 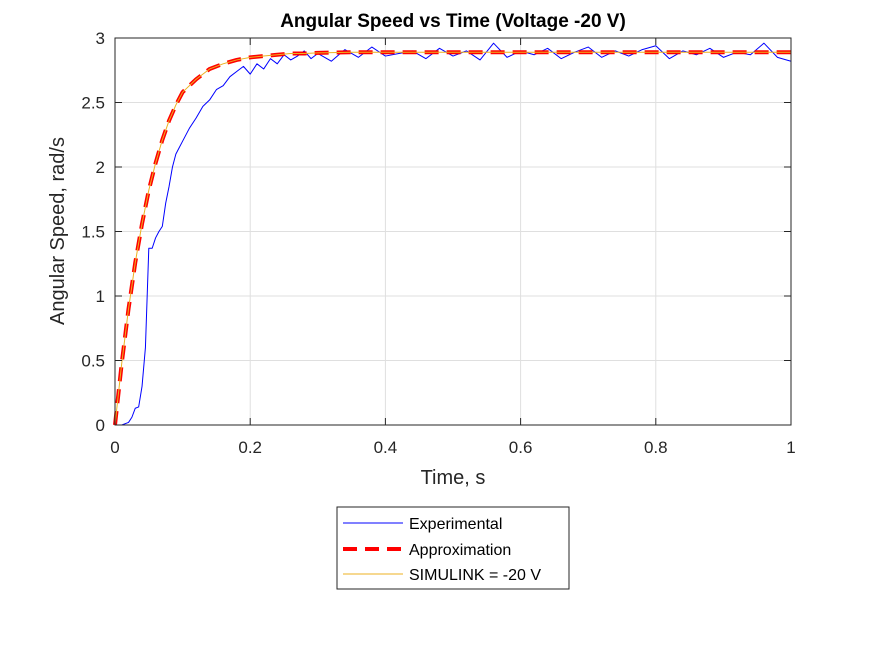 What do you see at coordinates (93, 232) in the screenshot?
I see `y-tick-label: 1.5` at bounding box center [93, 232].